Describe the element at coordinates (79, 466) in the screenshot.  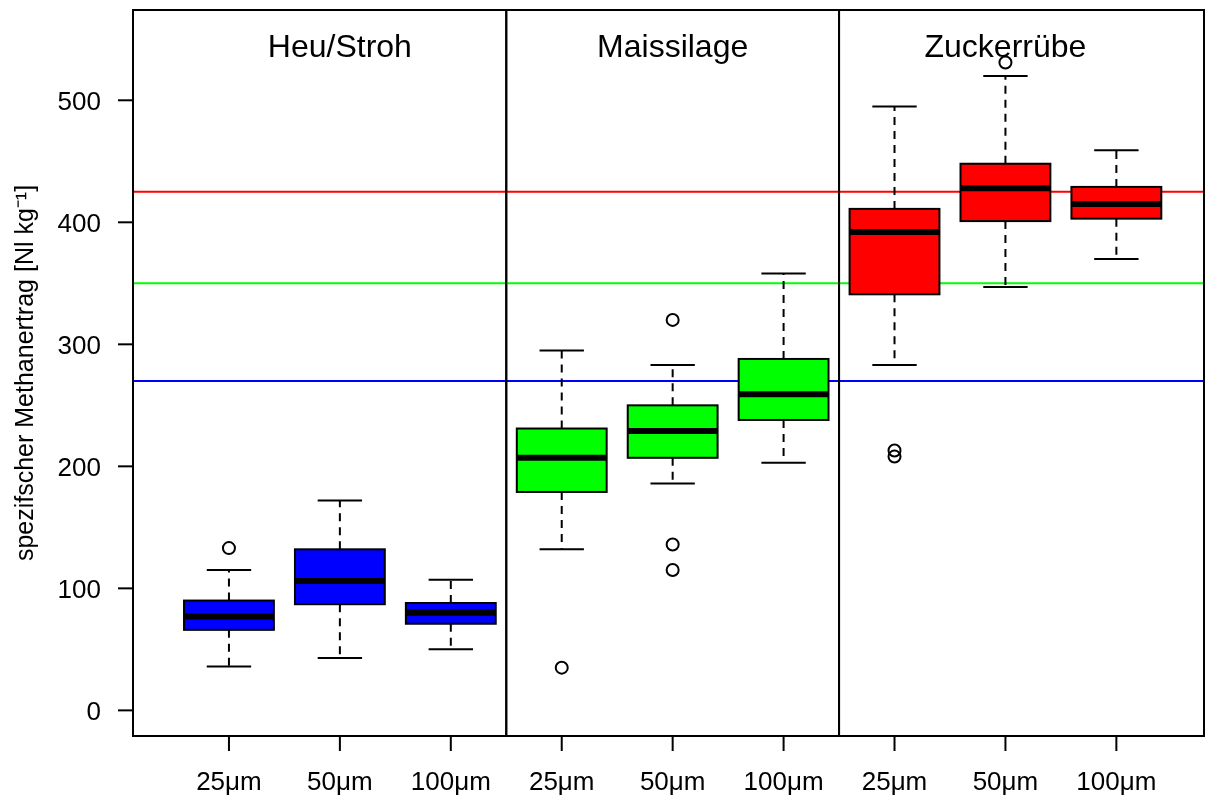
I see `y-tick-label: 200` at that location.